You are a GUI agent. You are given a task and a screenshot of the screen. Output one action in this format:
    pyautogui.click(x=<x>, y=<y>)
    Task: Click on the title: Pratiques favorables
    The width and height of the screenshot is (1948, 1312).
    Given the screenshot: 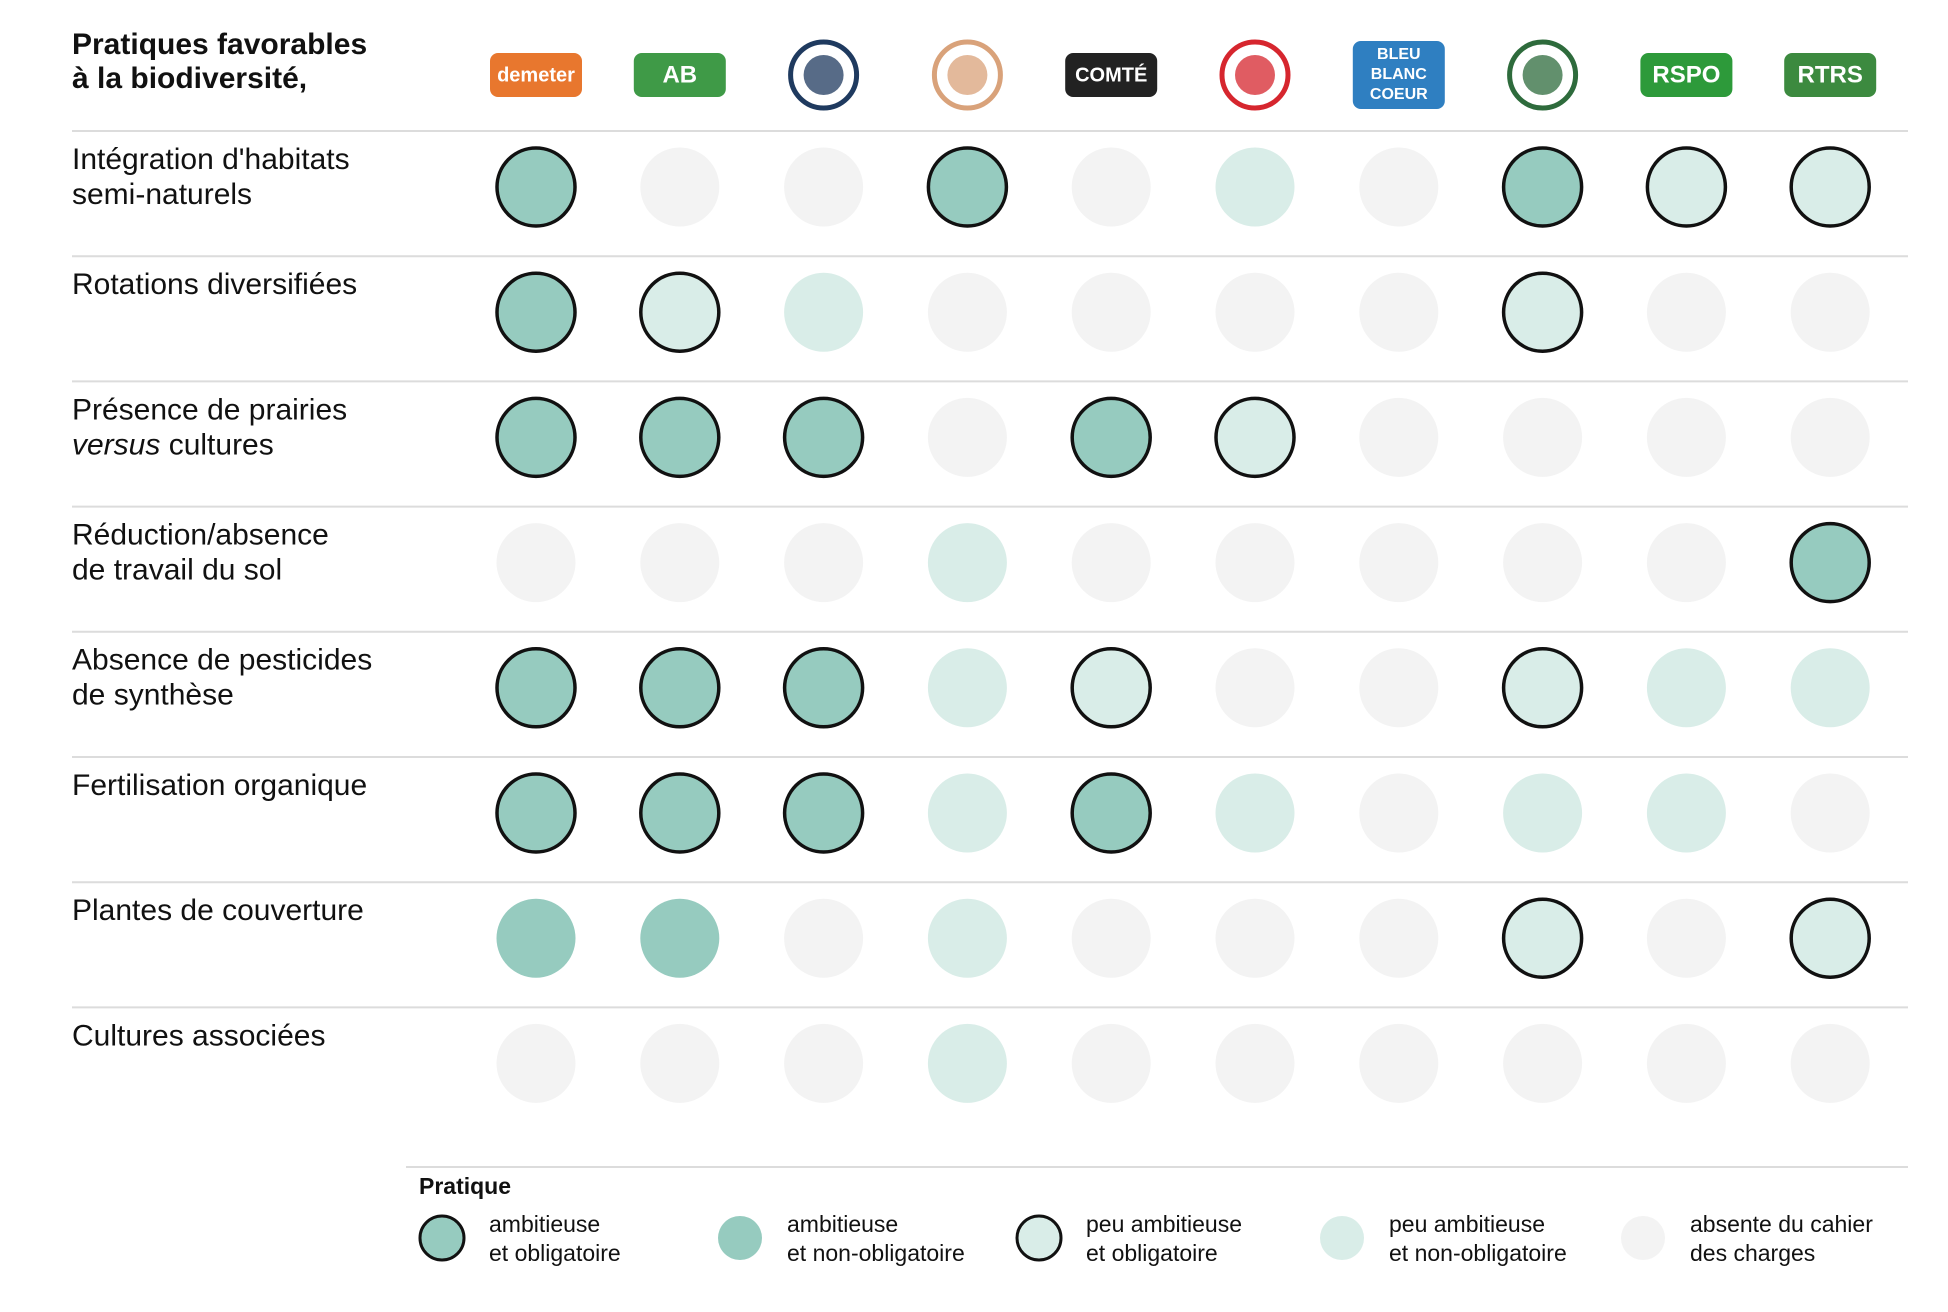 What is the action you would take?
    pyautogui.click(x=219, y=44)
    